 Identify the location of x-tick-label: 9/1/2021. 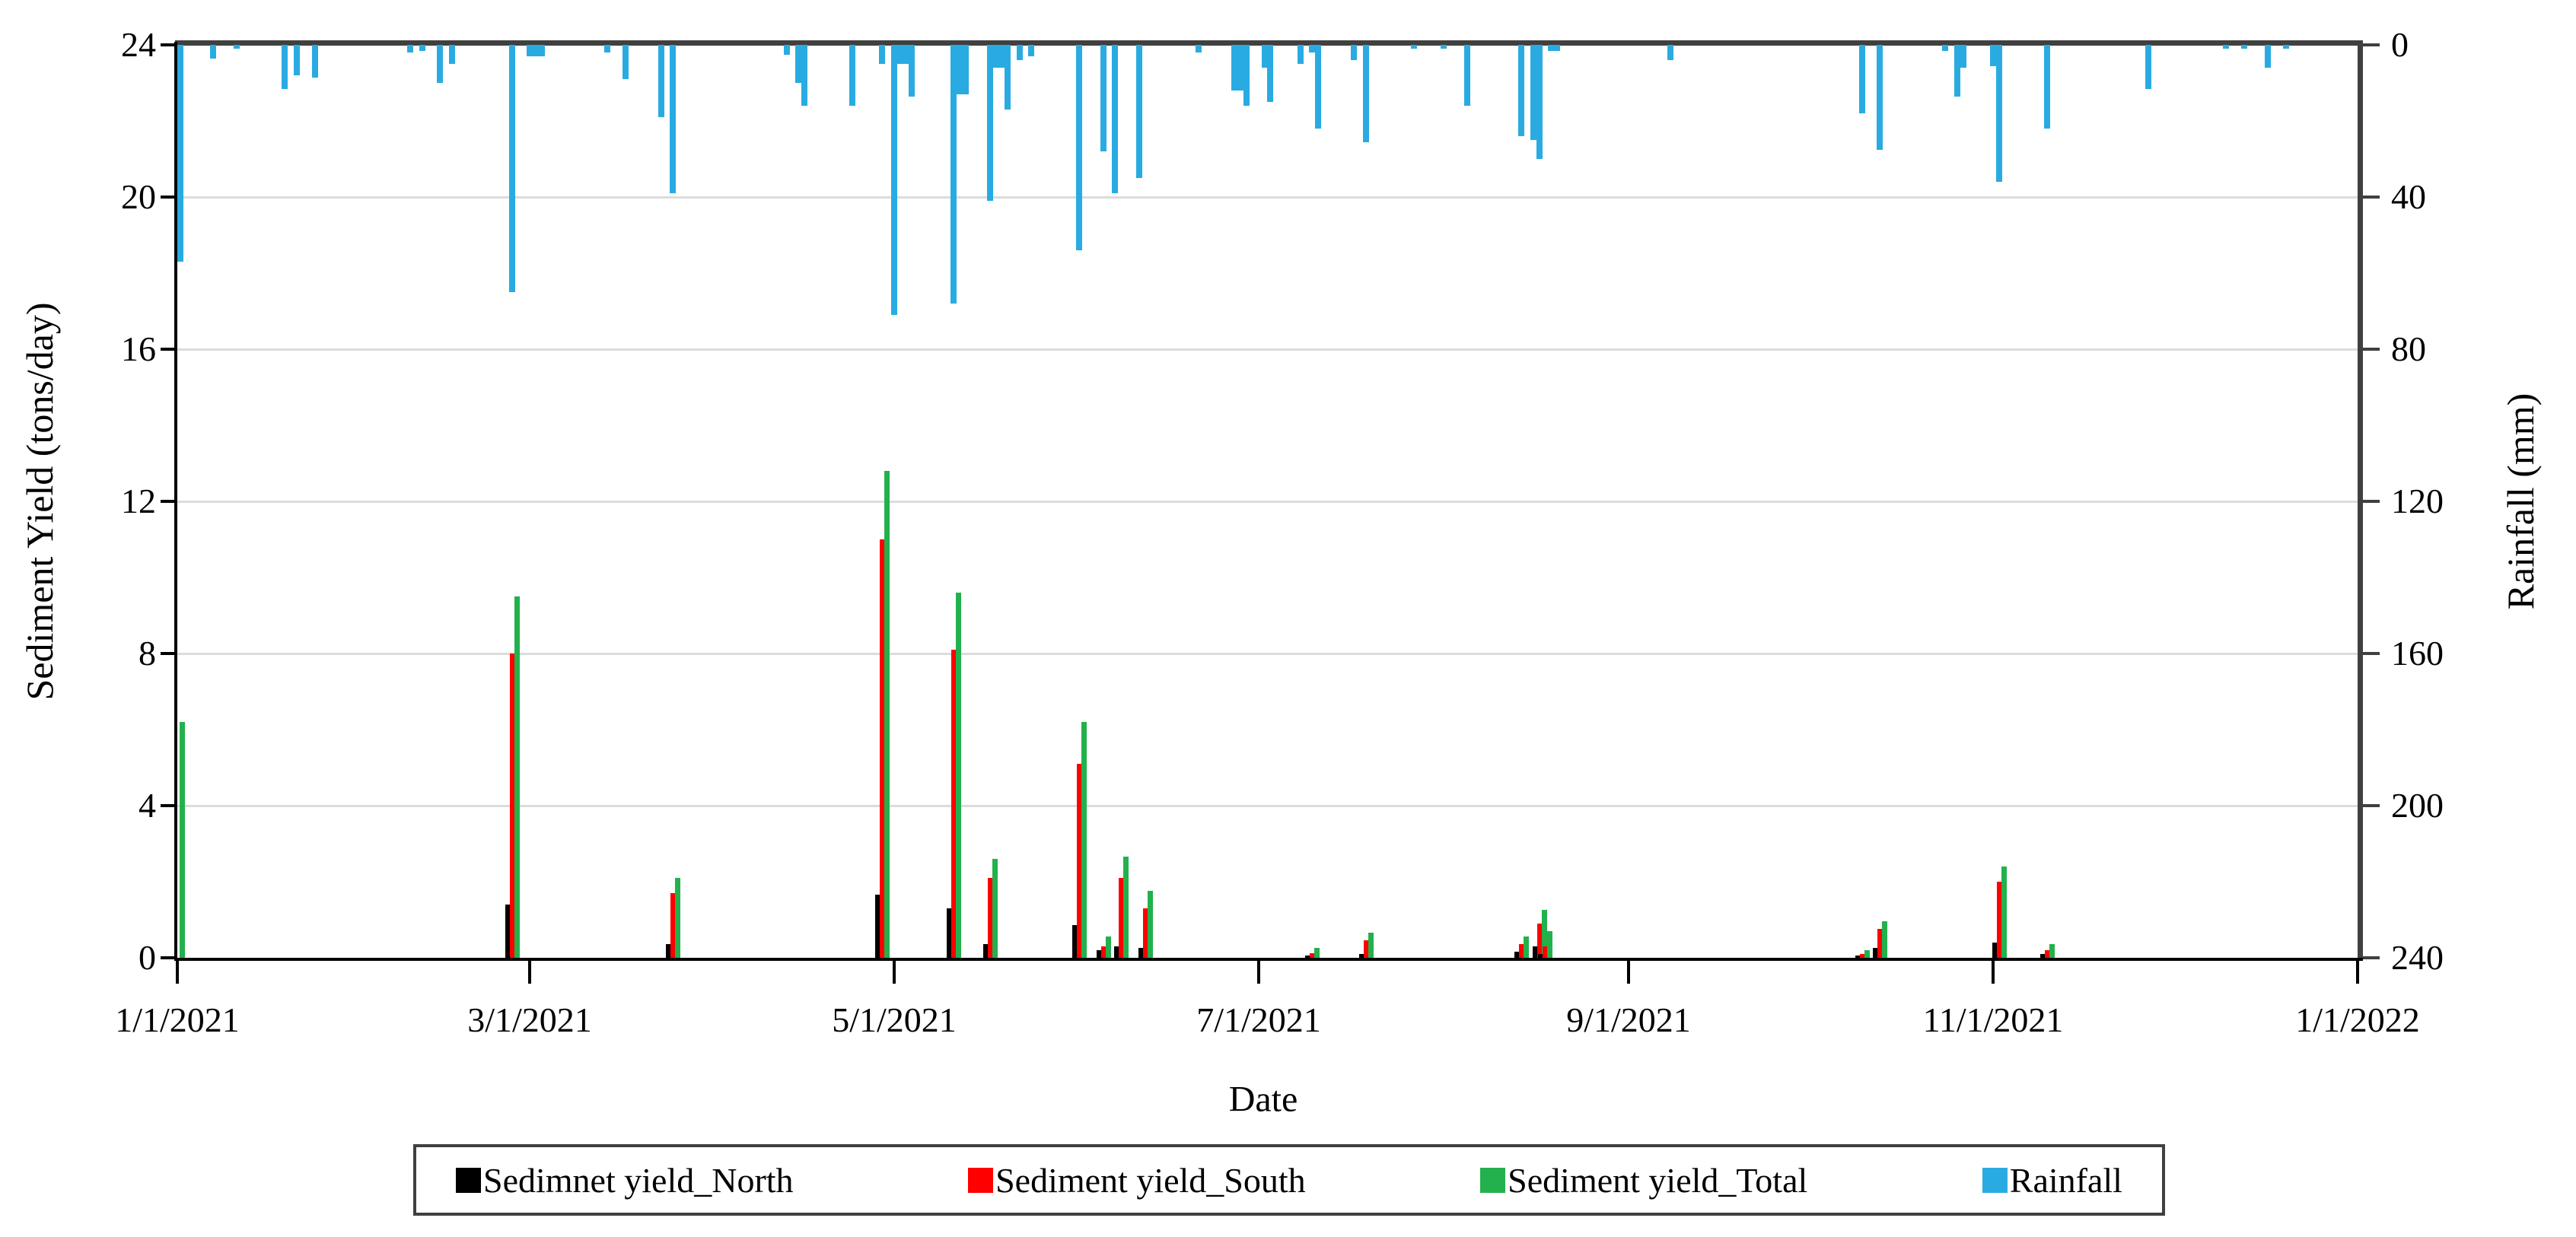
(1628, 1019).